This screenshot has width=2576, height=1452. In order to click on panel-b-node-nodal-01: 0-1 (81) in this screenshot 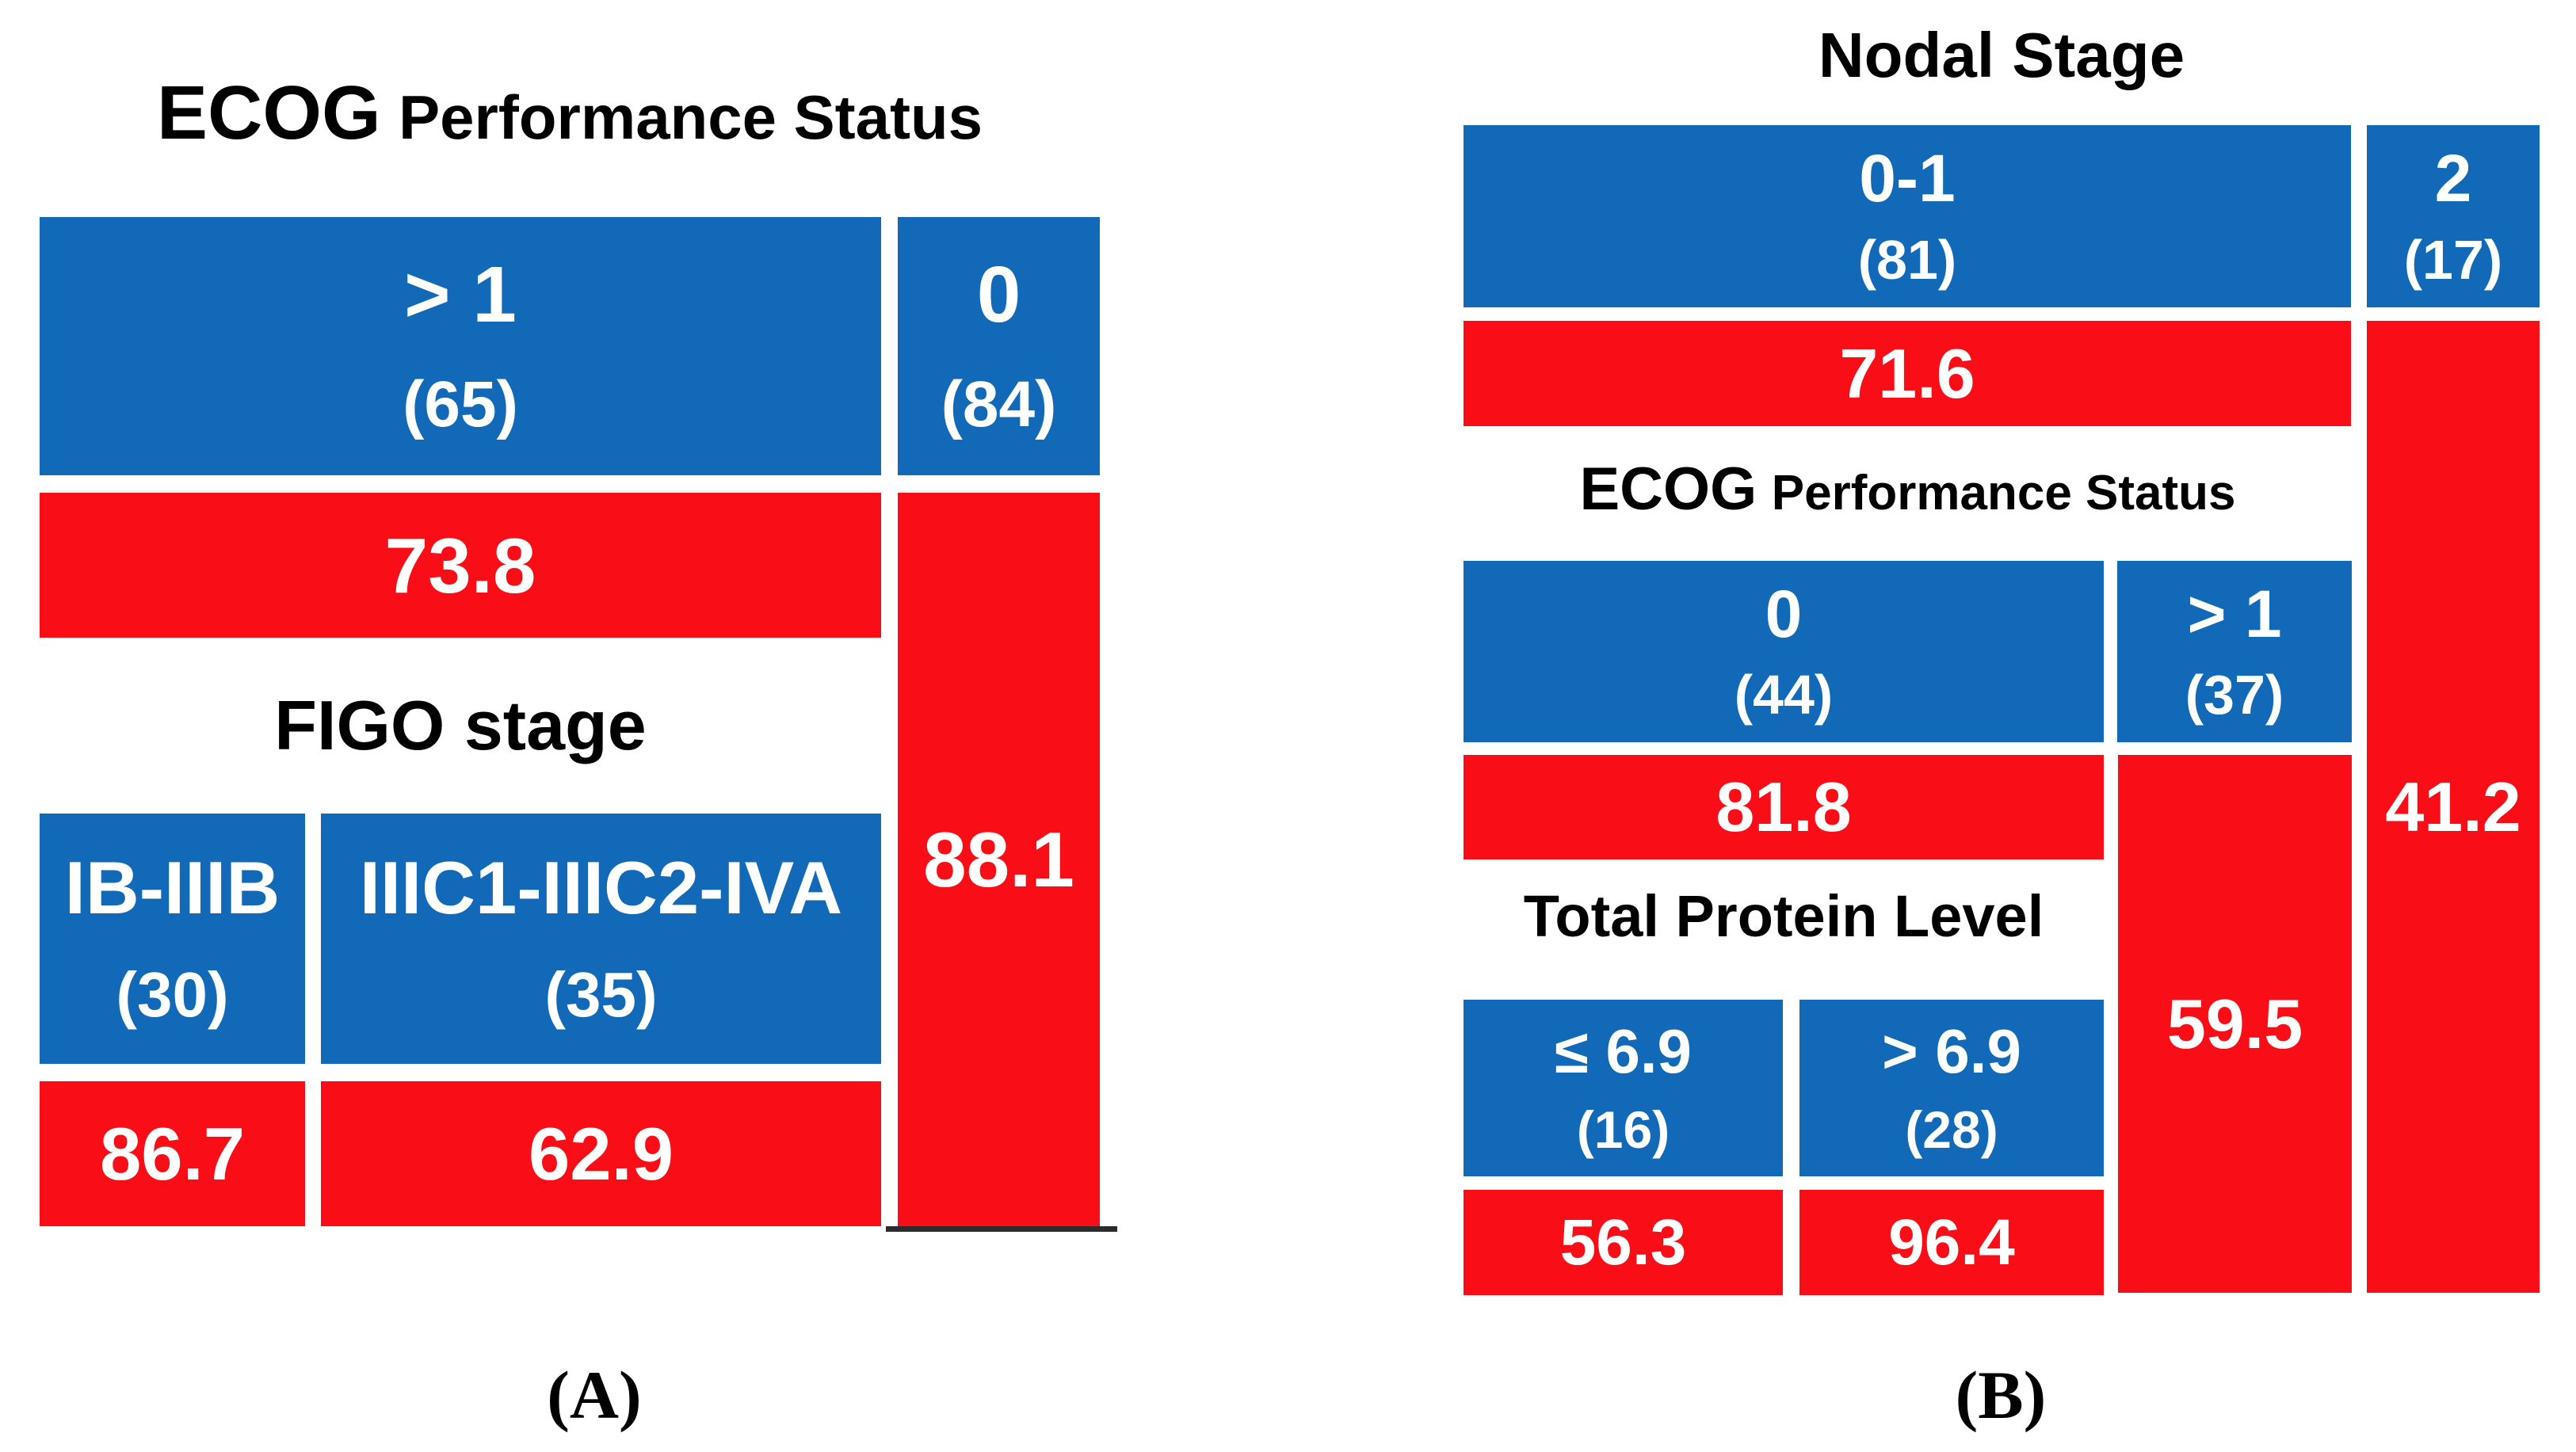, I will do `click(1907, 216)`.